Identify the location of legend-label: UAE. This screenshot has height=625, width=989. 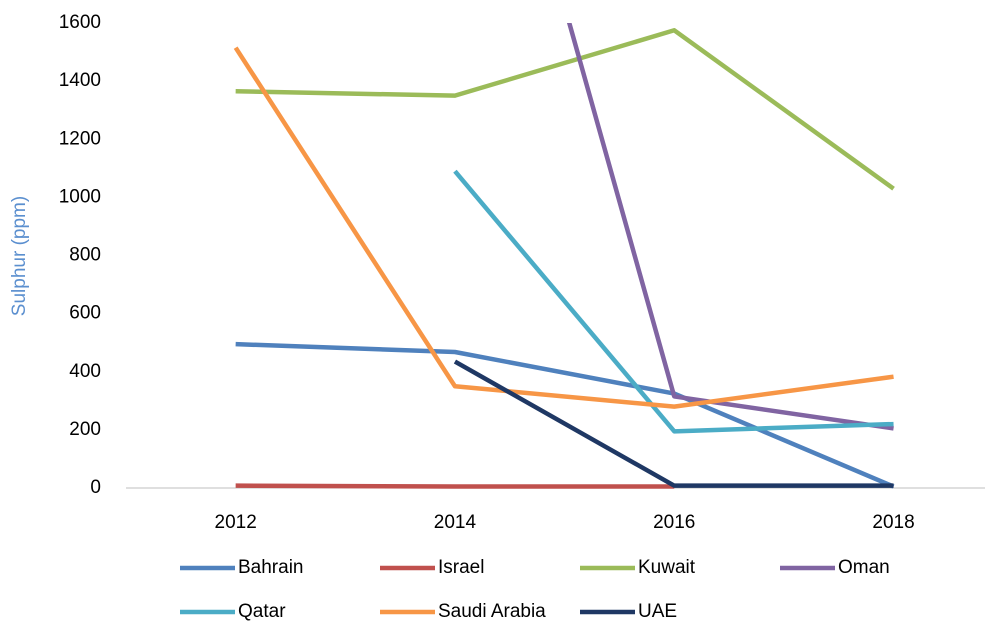
(657, 611).